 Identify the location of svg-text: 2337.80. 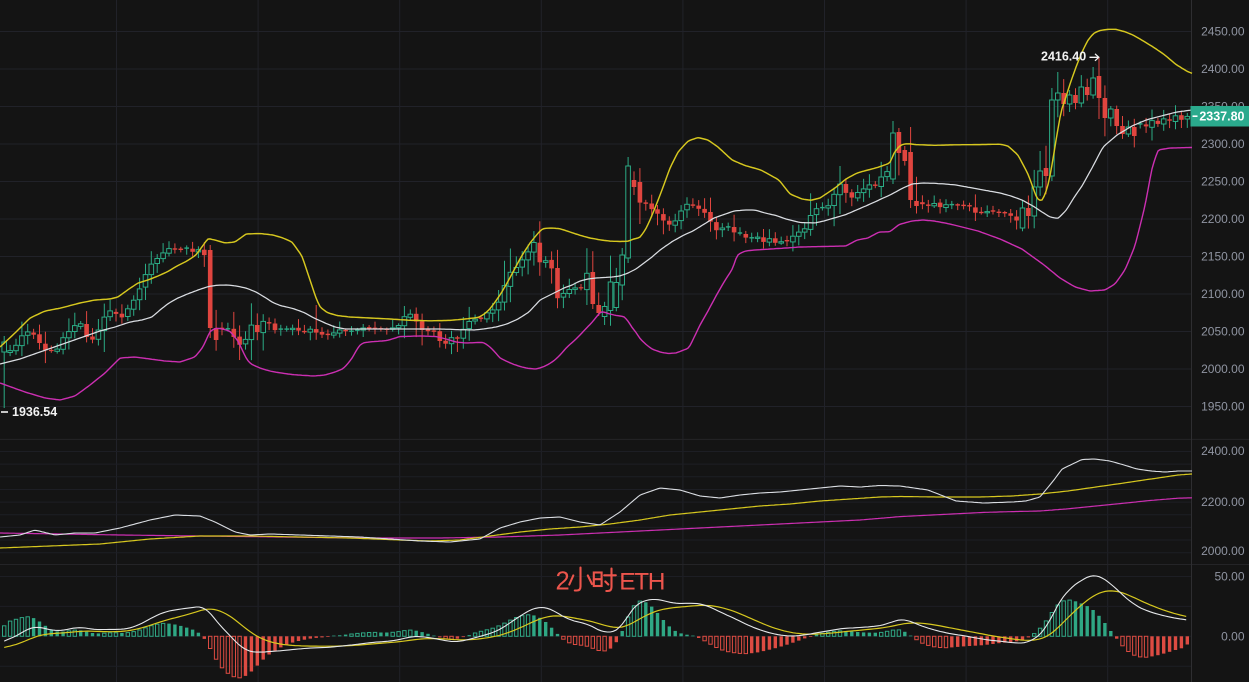
(1221, 117).